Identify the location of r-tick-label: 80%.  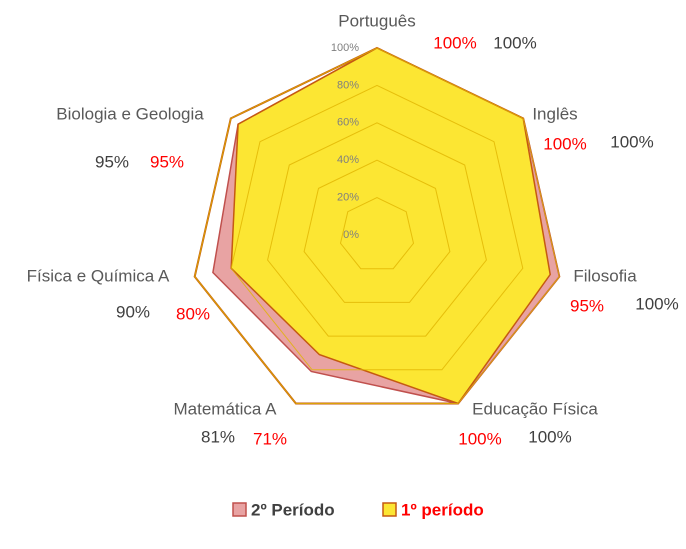
(348, 85).